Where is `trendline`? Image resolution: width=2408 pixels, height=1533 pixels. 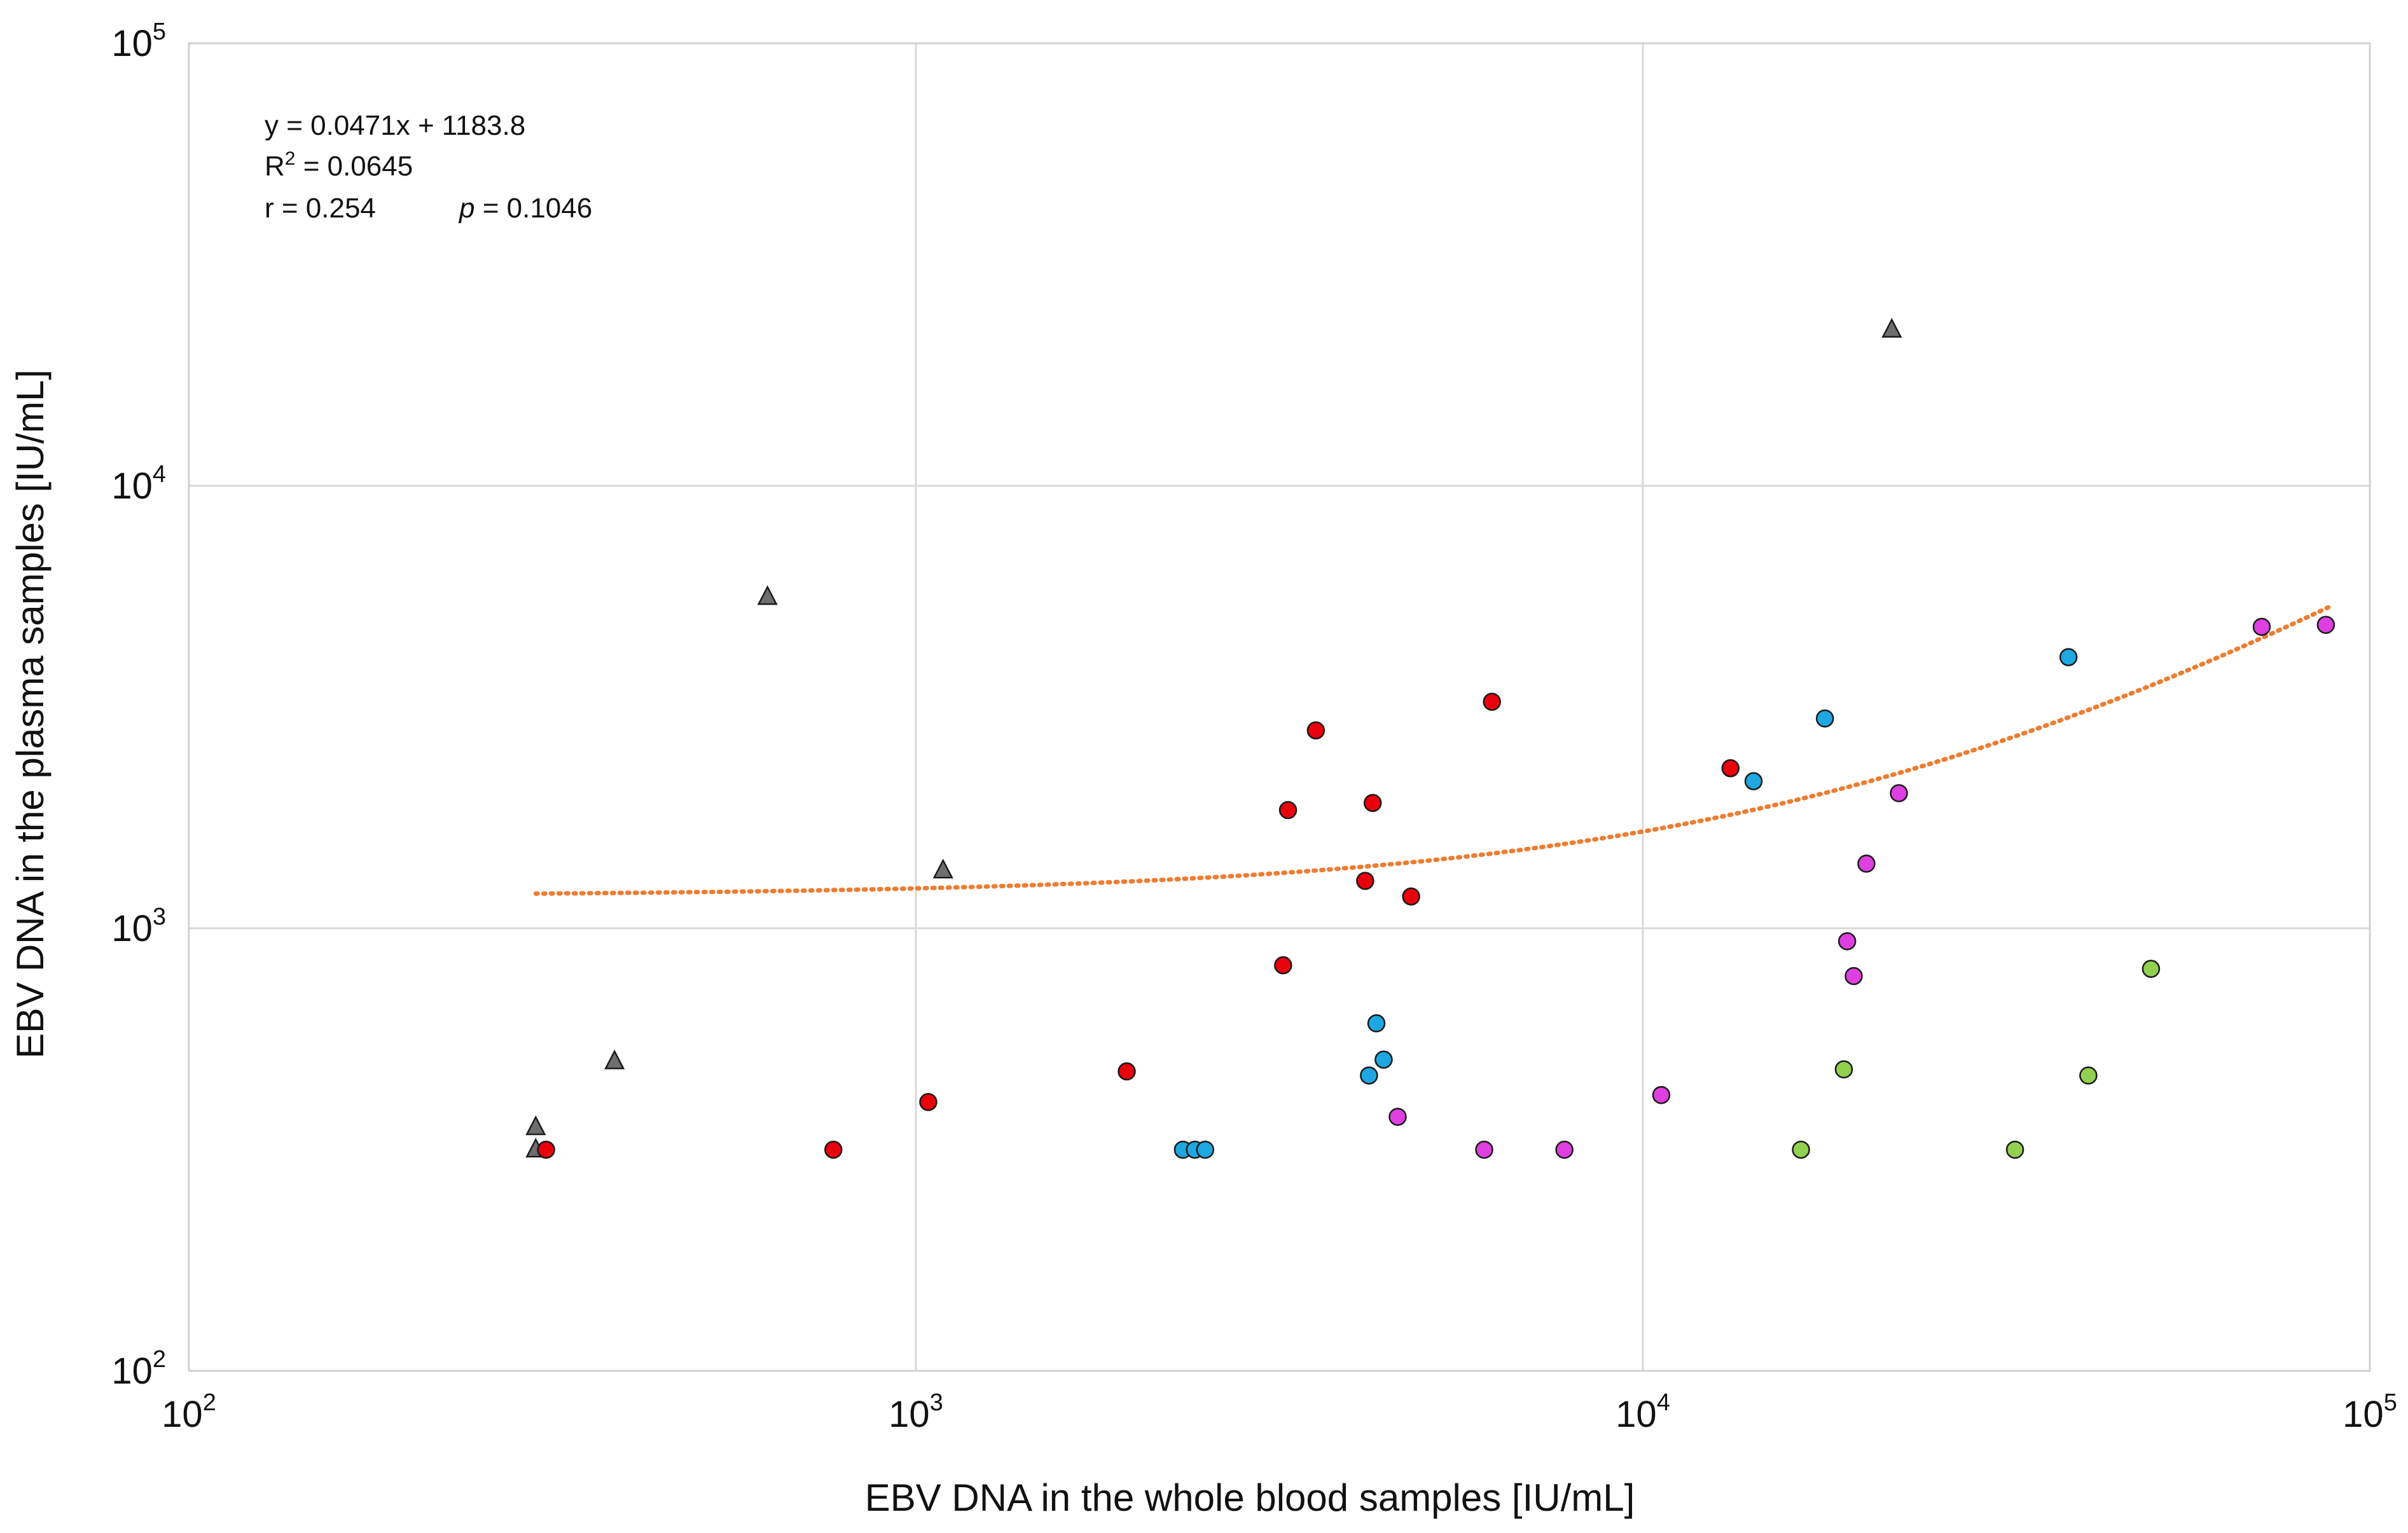
trendline is located at coordinates (1432, 750).